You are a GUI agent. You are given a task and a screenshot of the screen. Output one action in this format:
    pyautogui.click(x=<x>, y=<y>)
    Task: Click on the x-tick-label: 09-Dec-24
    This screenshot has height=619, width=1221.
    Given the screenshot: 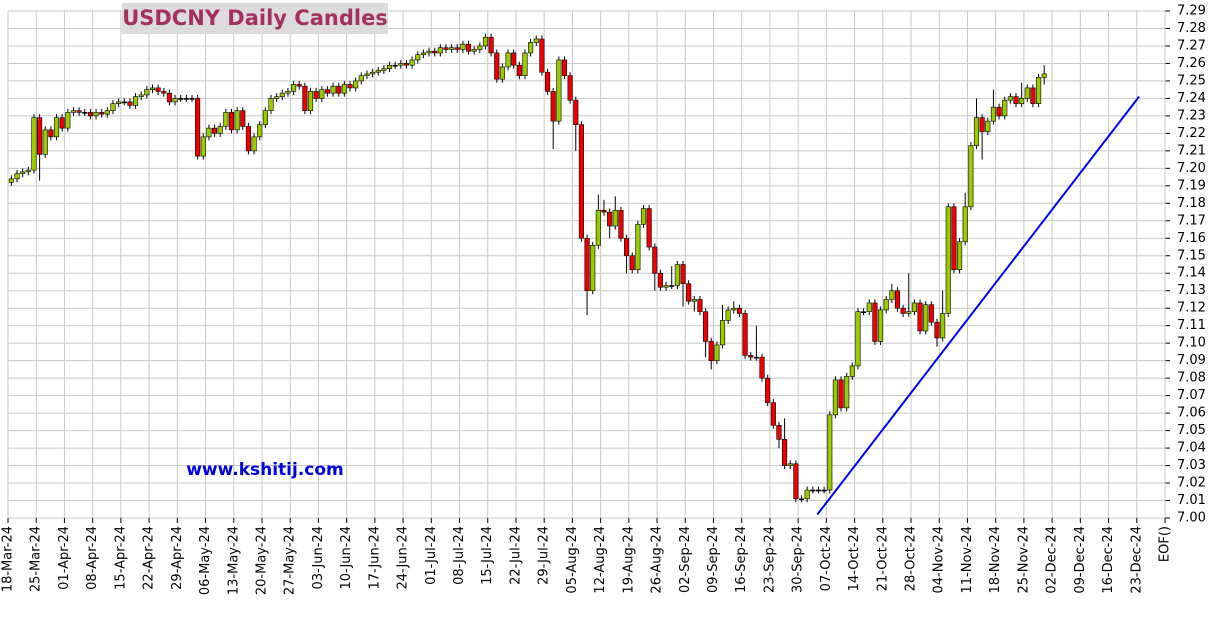 What is the action you would take?
    pyautogui.click(x=1080, y=560)
    